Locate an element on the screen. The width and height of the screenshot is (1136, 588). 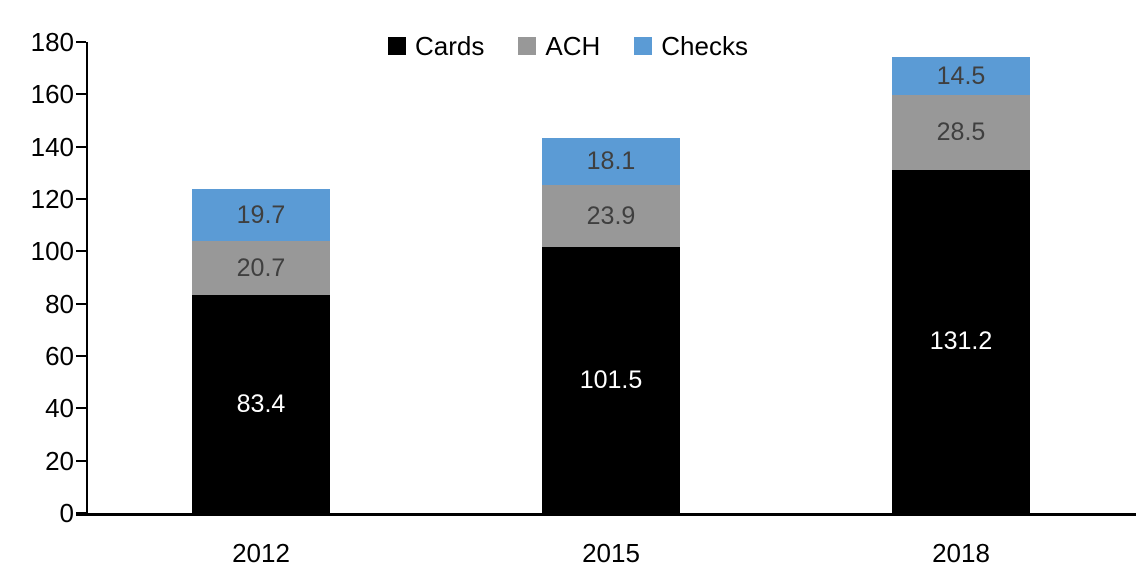
y-axis-tick-label: 160 is located at coordinates (52, 94).